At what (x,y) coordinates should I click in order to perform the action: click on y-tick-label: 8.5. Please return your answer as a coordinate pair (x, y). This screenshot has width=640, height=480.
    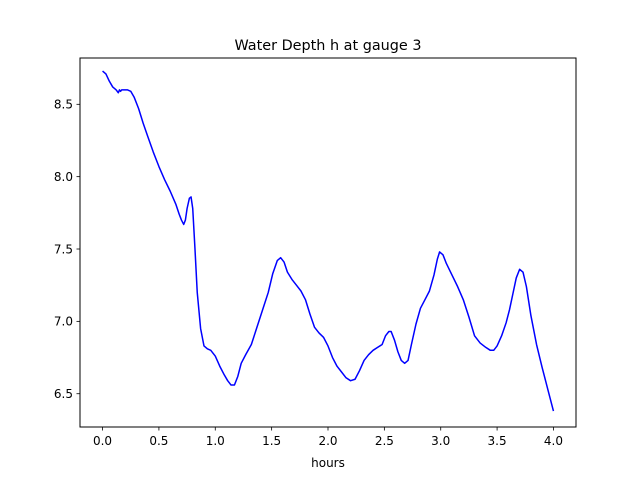
    Looking at the image, I should click on (63, 105).